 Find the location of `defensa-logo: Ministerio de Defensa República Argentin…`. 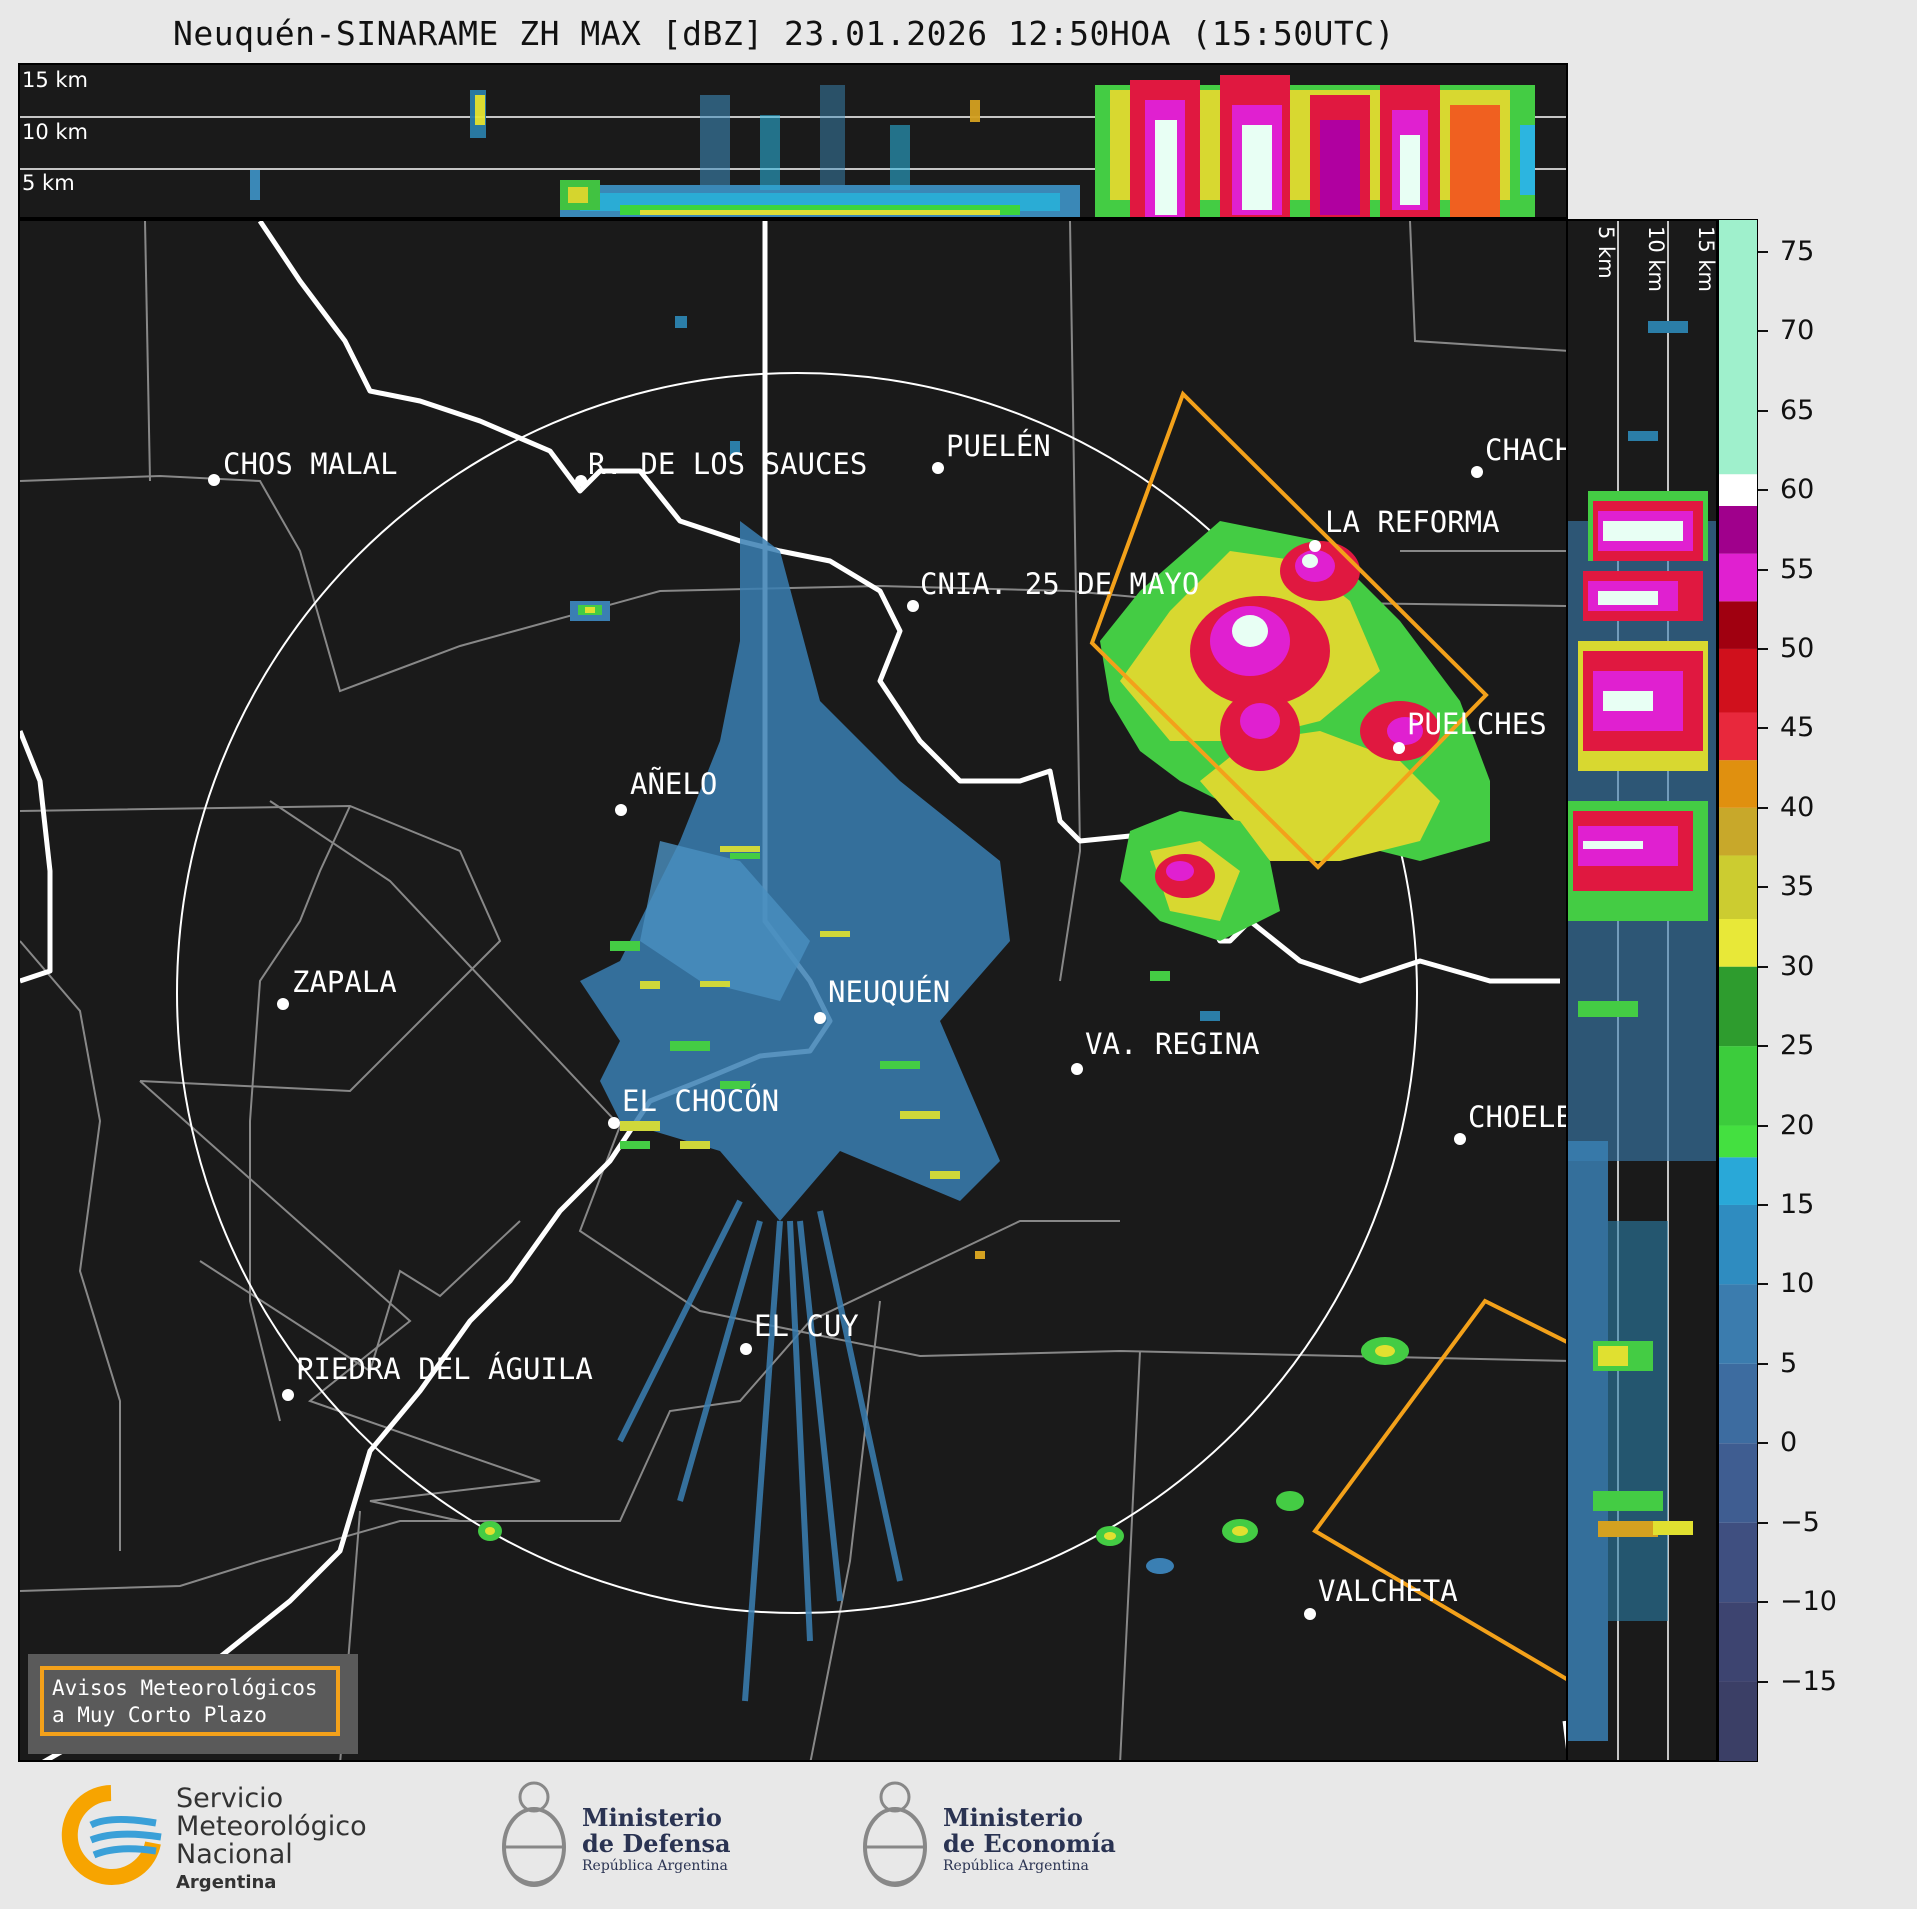

defensa-logo: Ministerio de Defensa República Argentin… is located at coordinates (624, 1835).